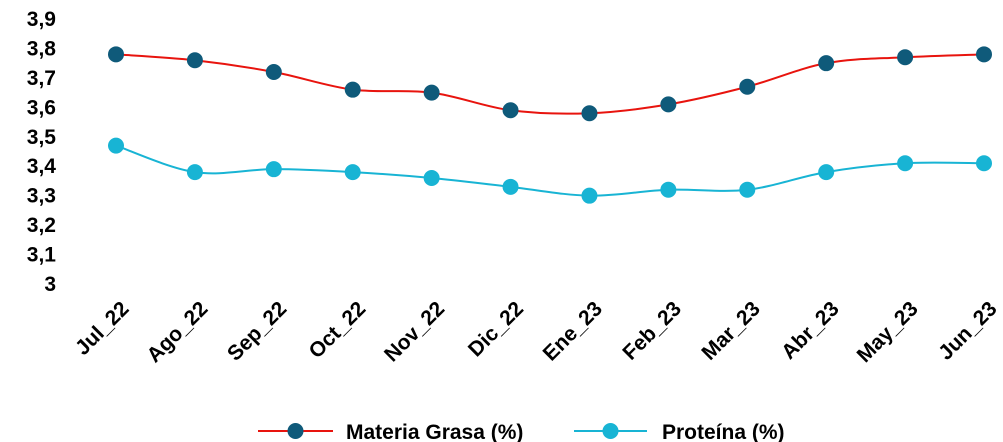 This screenshot has width=1003, height=442. I want to click on x-tick-label: Dic_22, so click(496, 329).